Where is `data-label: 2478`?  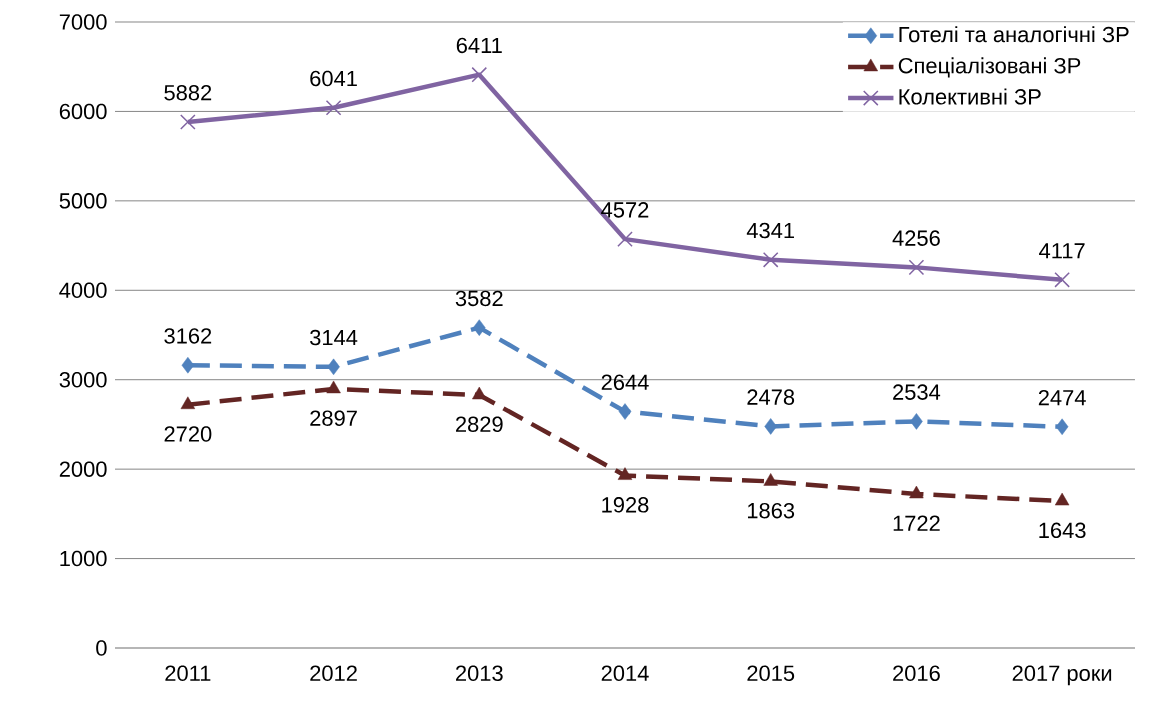
data-label: 2478 is located at coordinates (771, 397).